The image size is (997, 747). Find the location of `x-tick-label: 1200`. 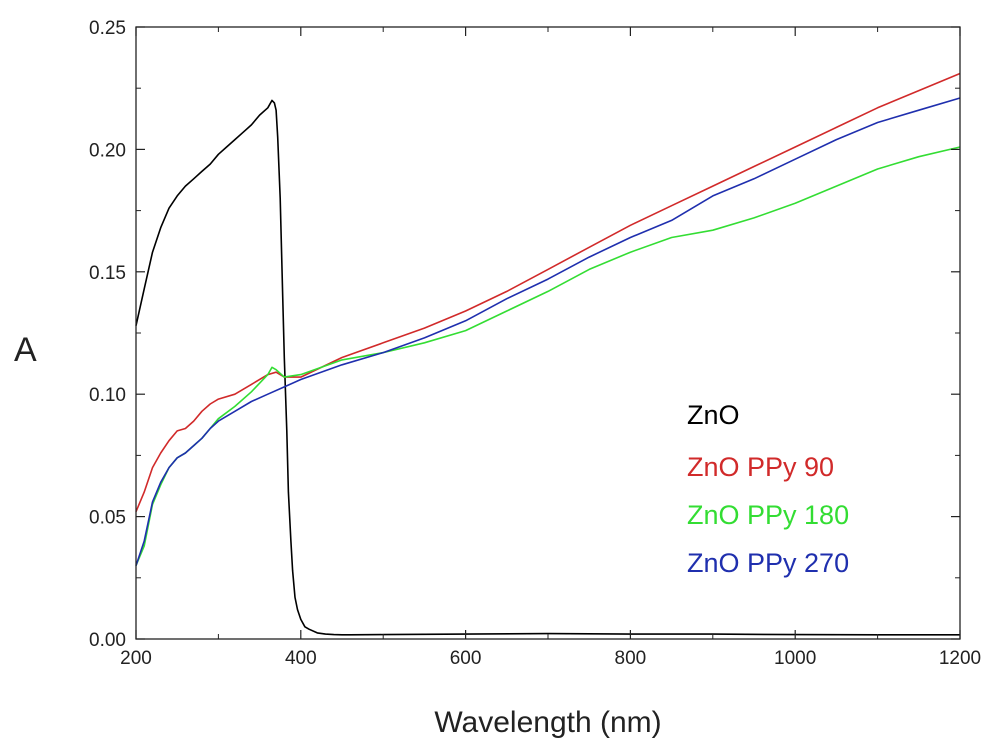

x-tick-label: 1200 is located at coordinates (960, 658).